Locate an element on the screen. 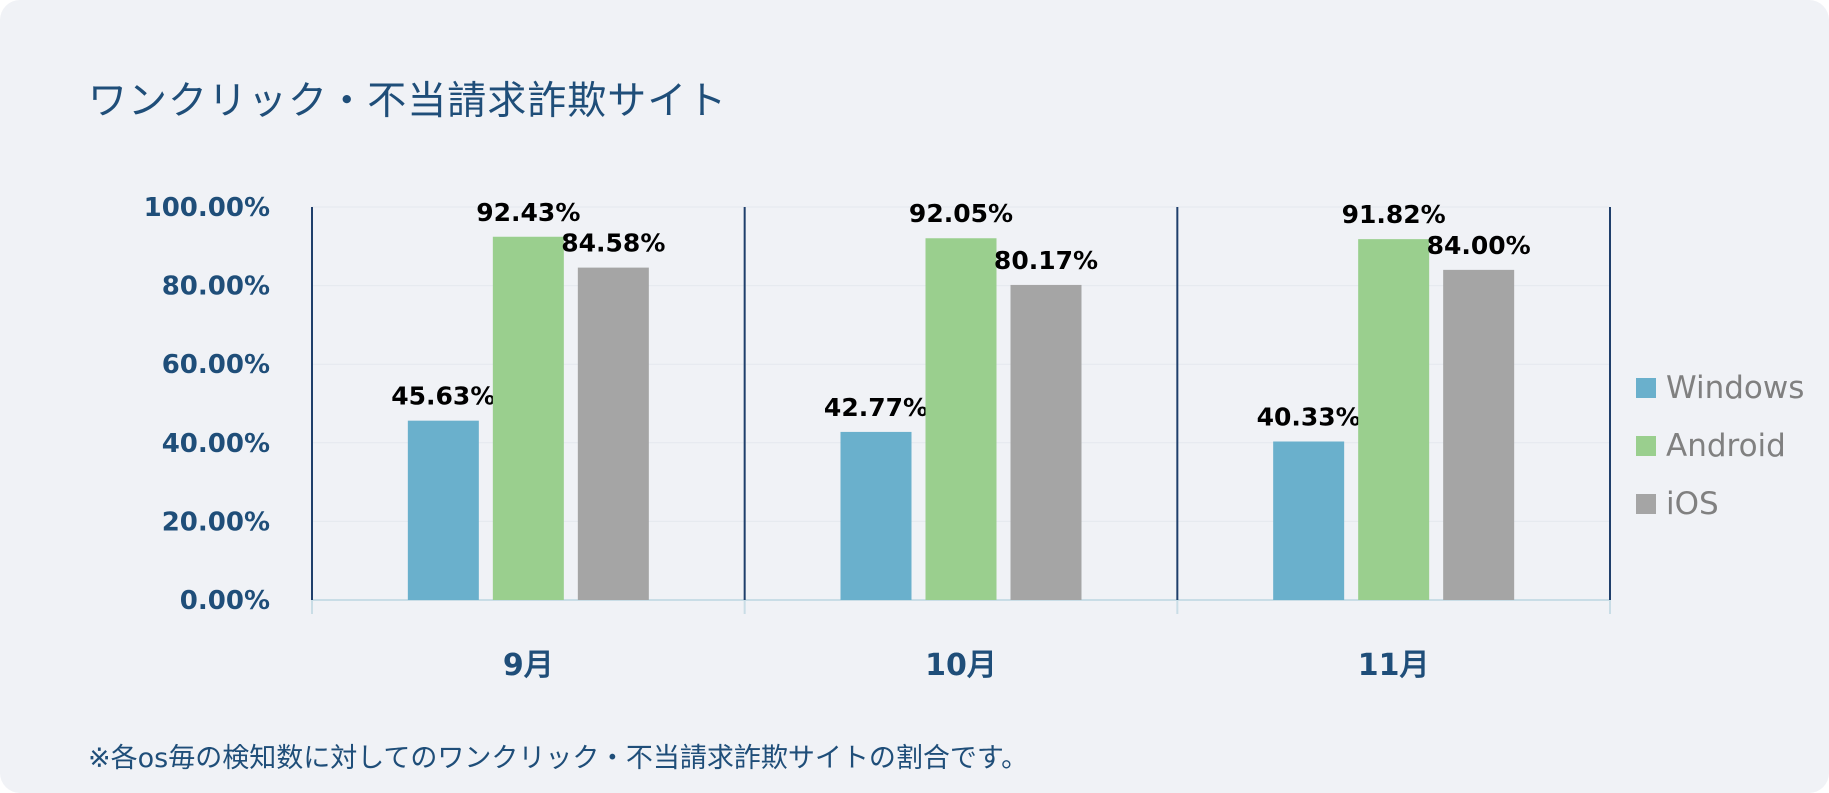  y-tick-label: 20.00% is located at coordinates (216, 522).